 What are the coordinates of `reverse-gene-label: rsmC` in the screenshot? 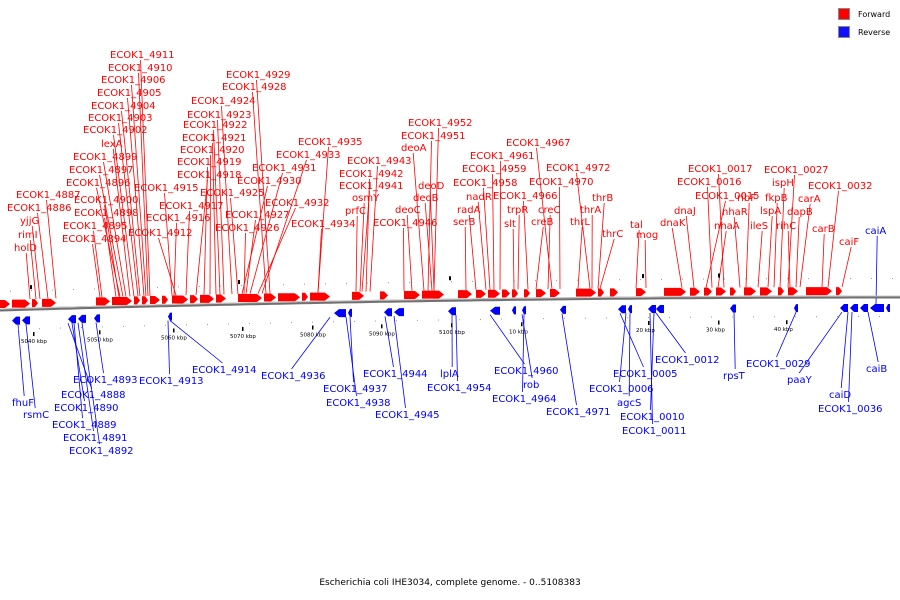 It's located at (36, 415).